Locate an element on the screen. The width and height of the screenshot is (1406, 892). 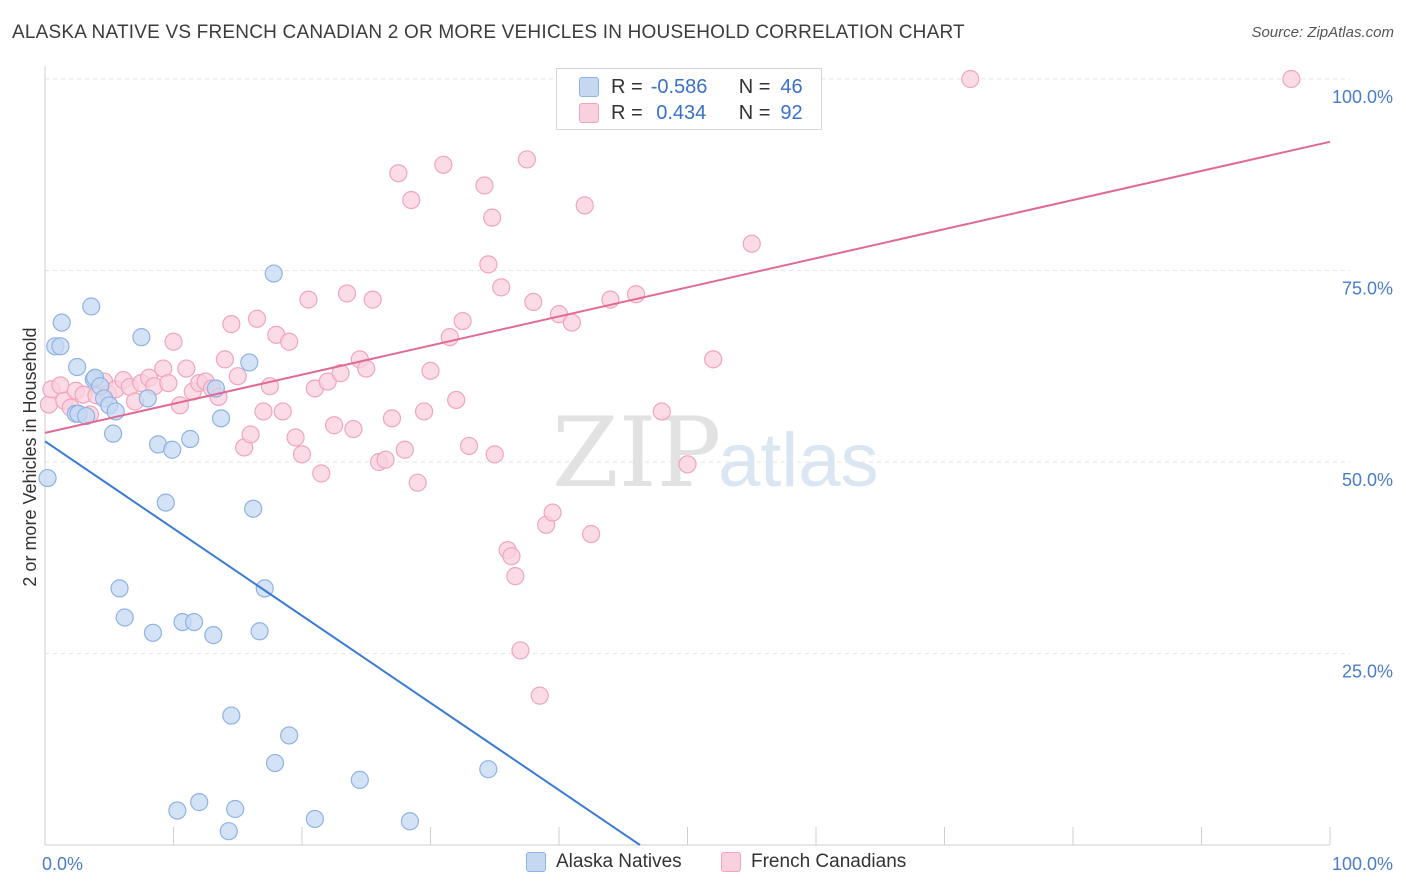
alaska-swatch is located at coordinates (589, 87).